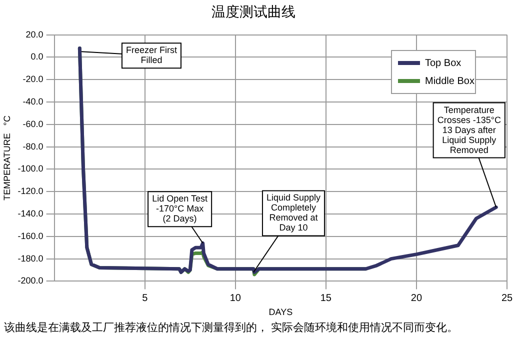  What do you see at coordinates (35, 34) in the screenshot?
I see `y-tick-label: 20.0` at bounding box center [35, 34].